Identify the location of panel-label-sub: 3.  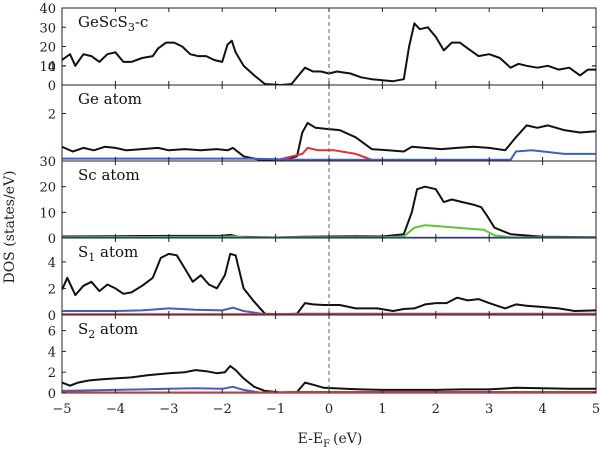
(131, 27).